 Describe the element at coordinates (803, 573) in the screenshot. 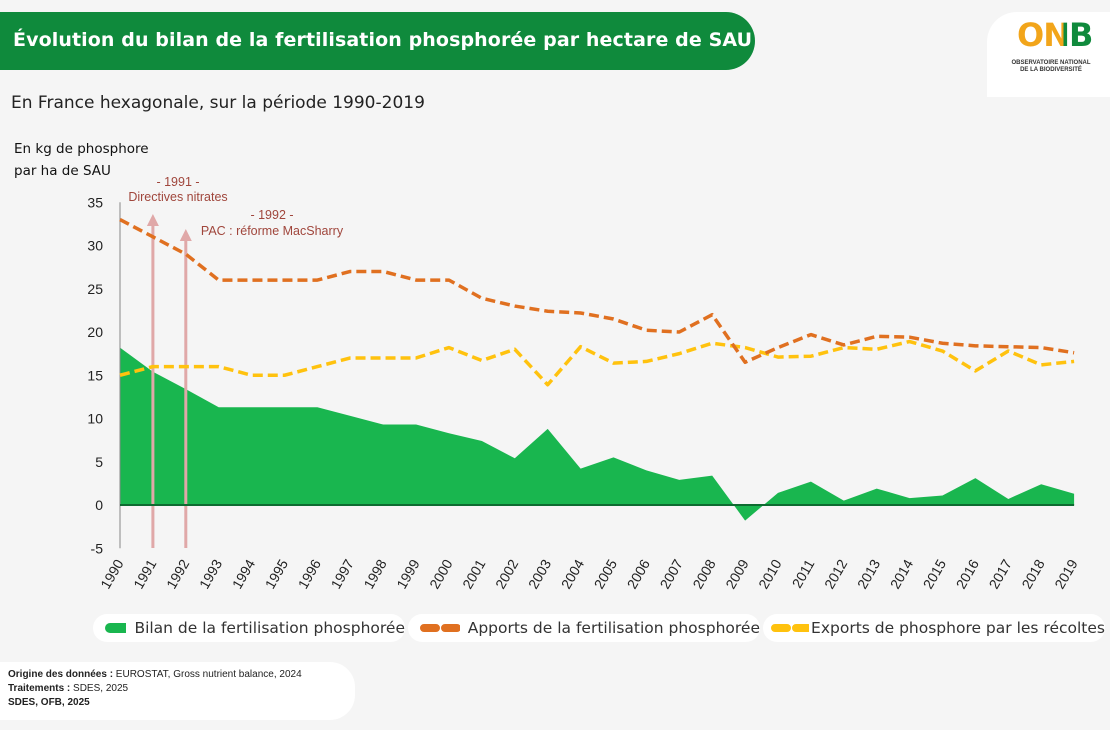

I see `x-tick-label: 2011` at that location.